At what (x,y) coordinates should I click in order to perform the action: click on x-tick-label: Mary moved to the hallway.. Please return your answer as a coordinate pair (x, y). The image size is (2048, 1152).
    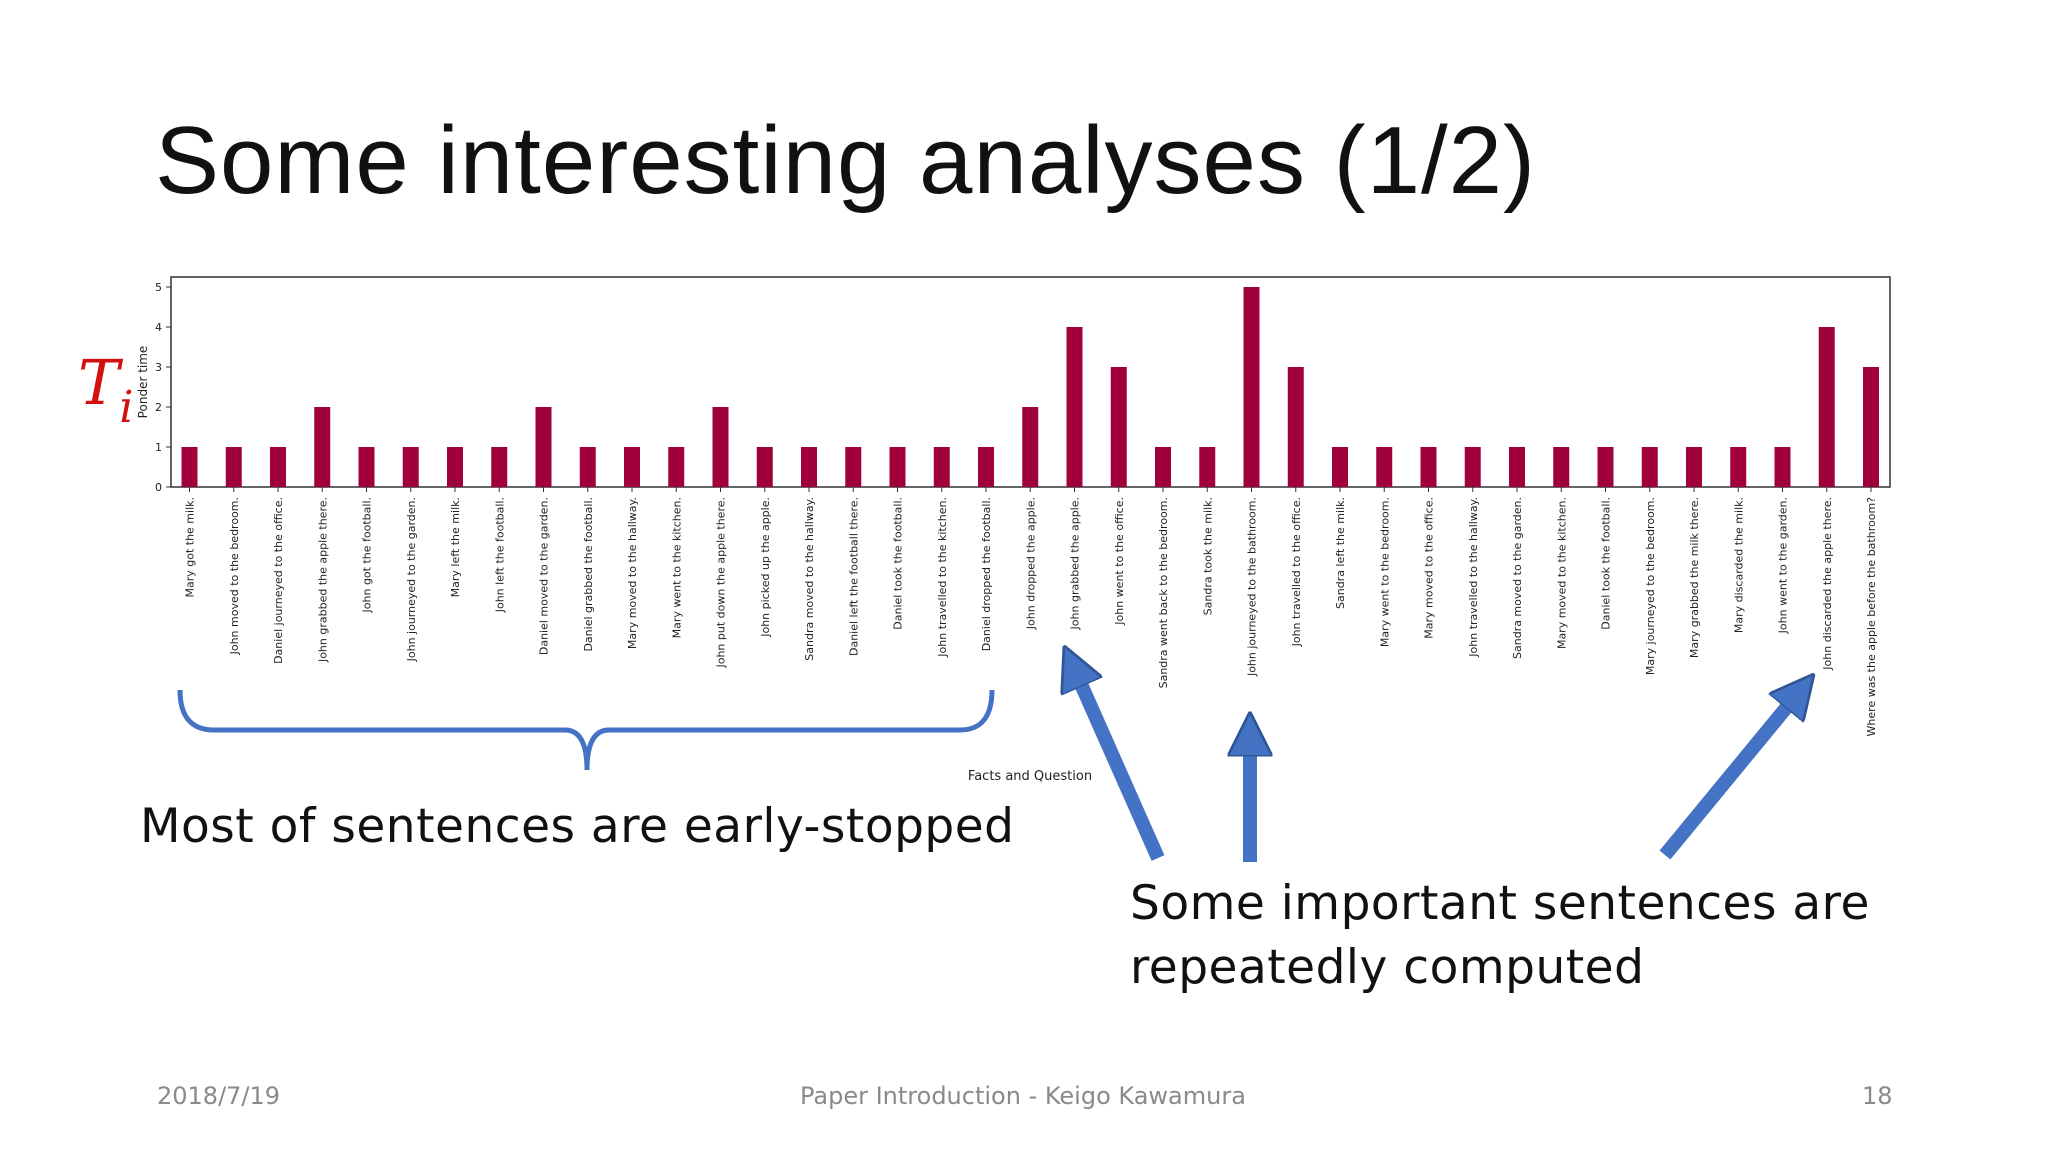
    Looking at the image, I should click on (632, 573).